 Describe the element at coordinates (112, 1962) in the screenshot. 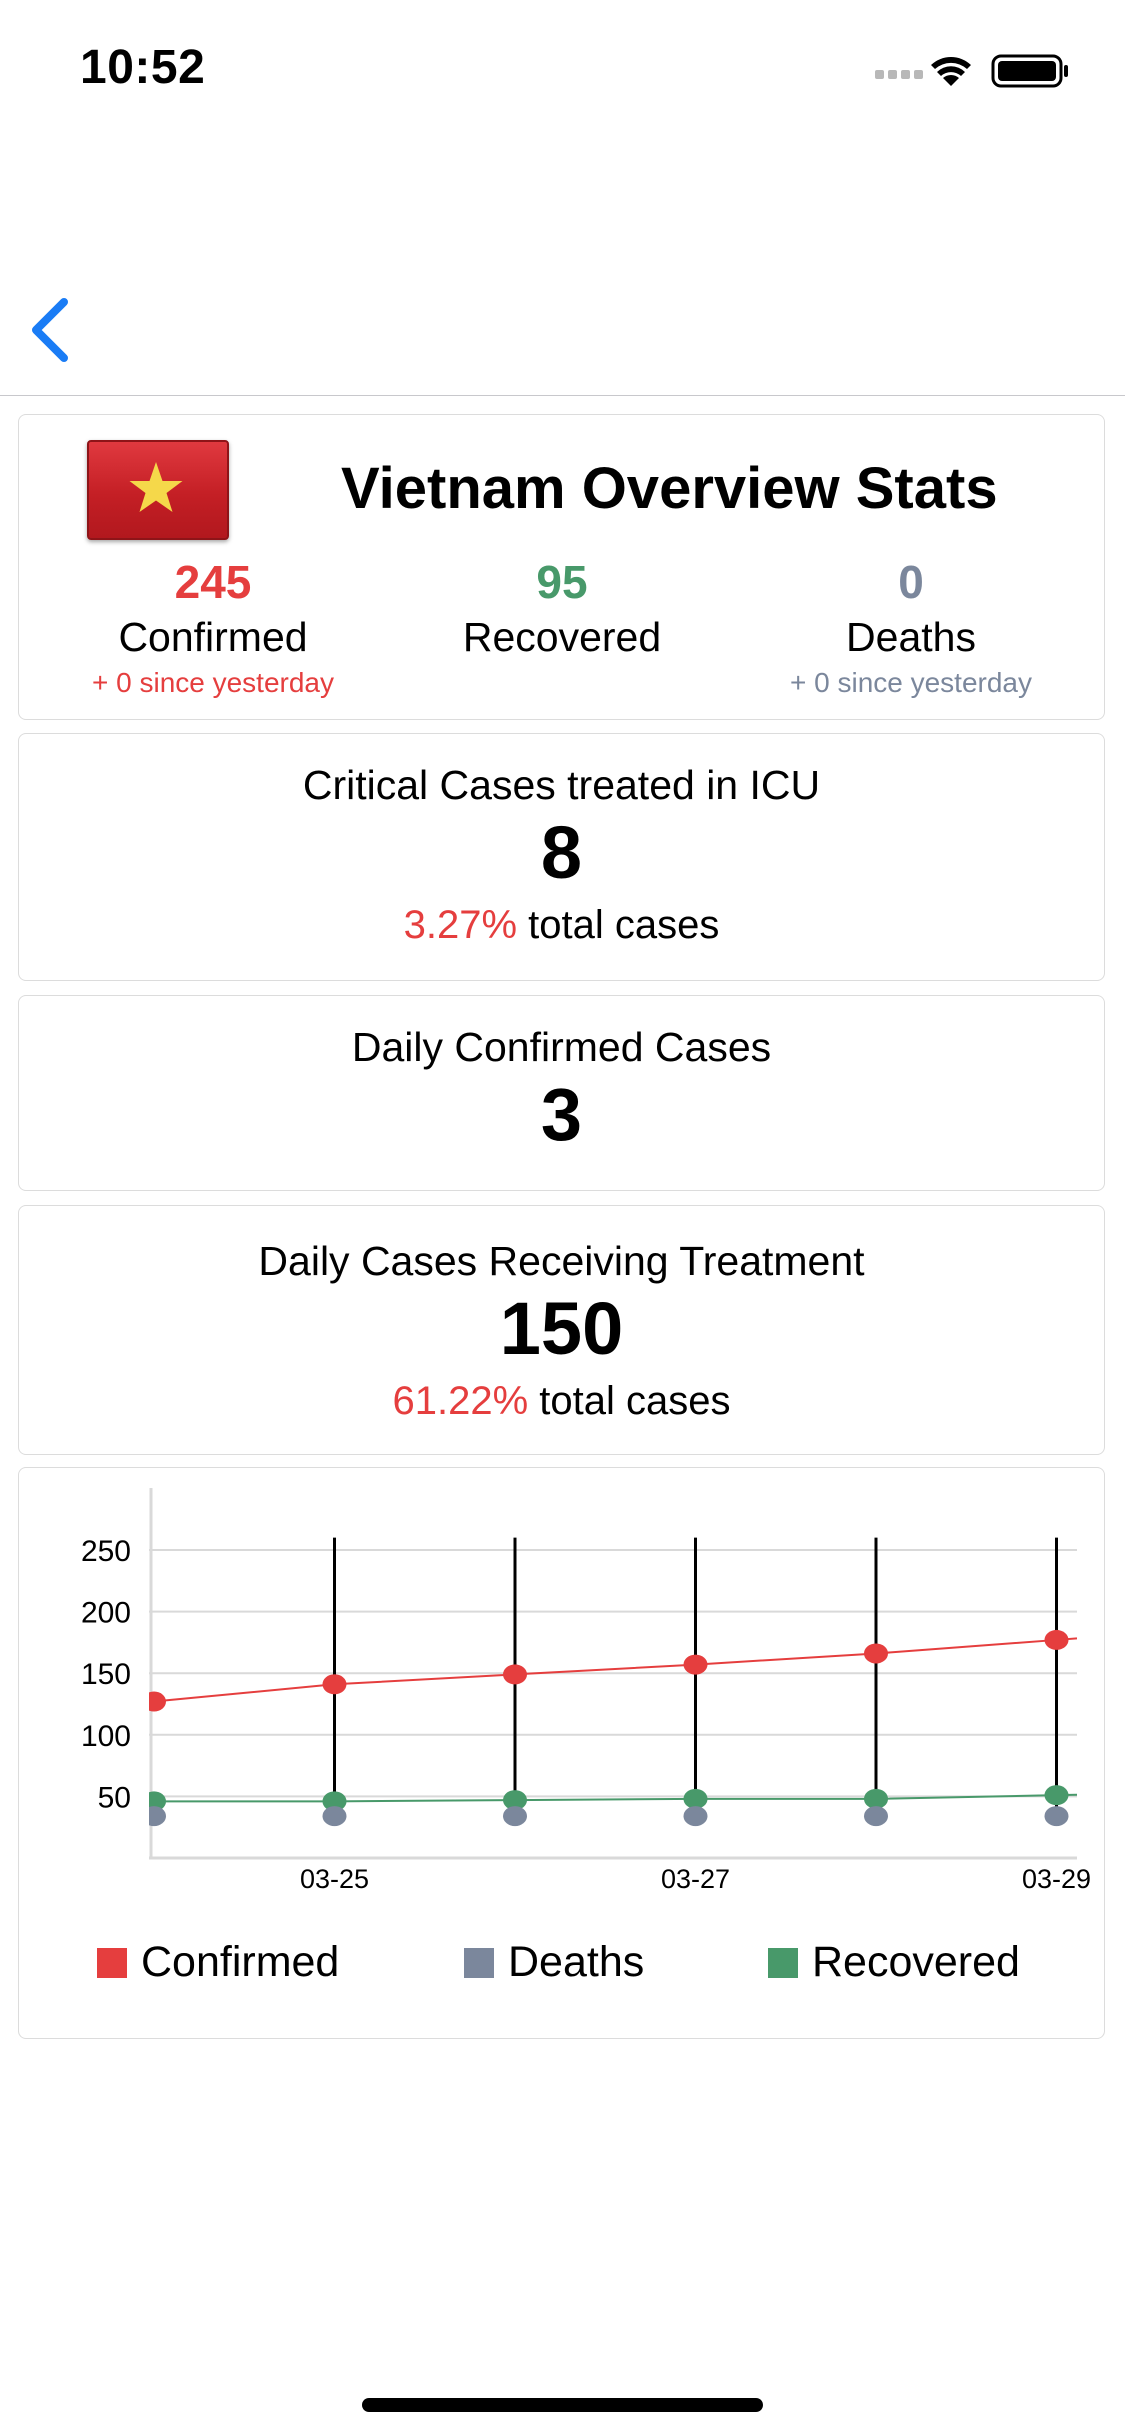

I see `legend-swatch-confirmed` at that location.